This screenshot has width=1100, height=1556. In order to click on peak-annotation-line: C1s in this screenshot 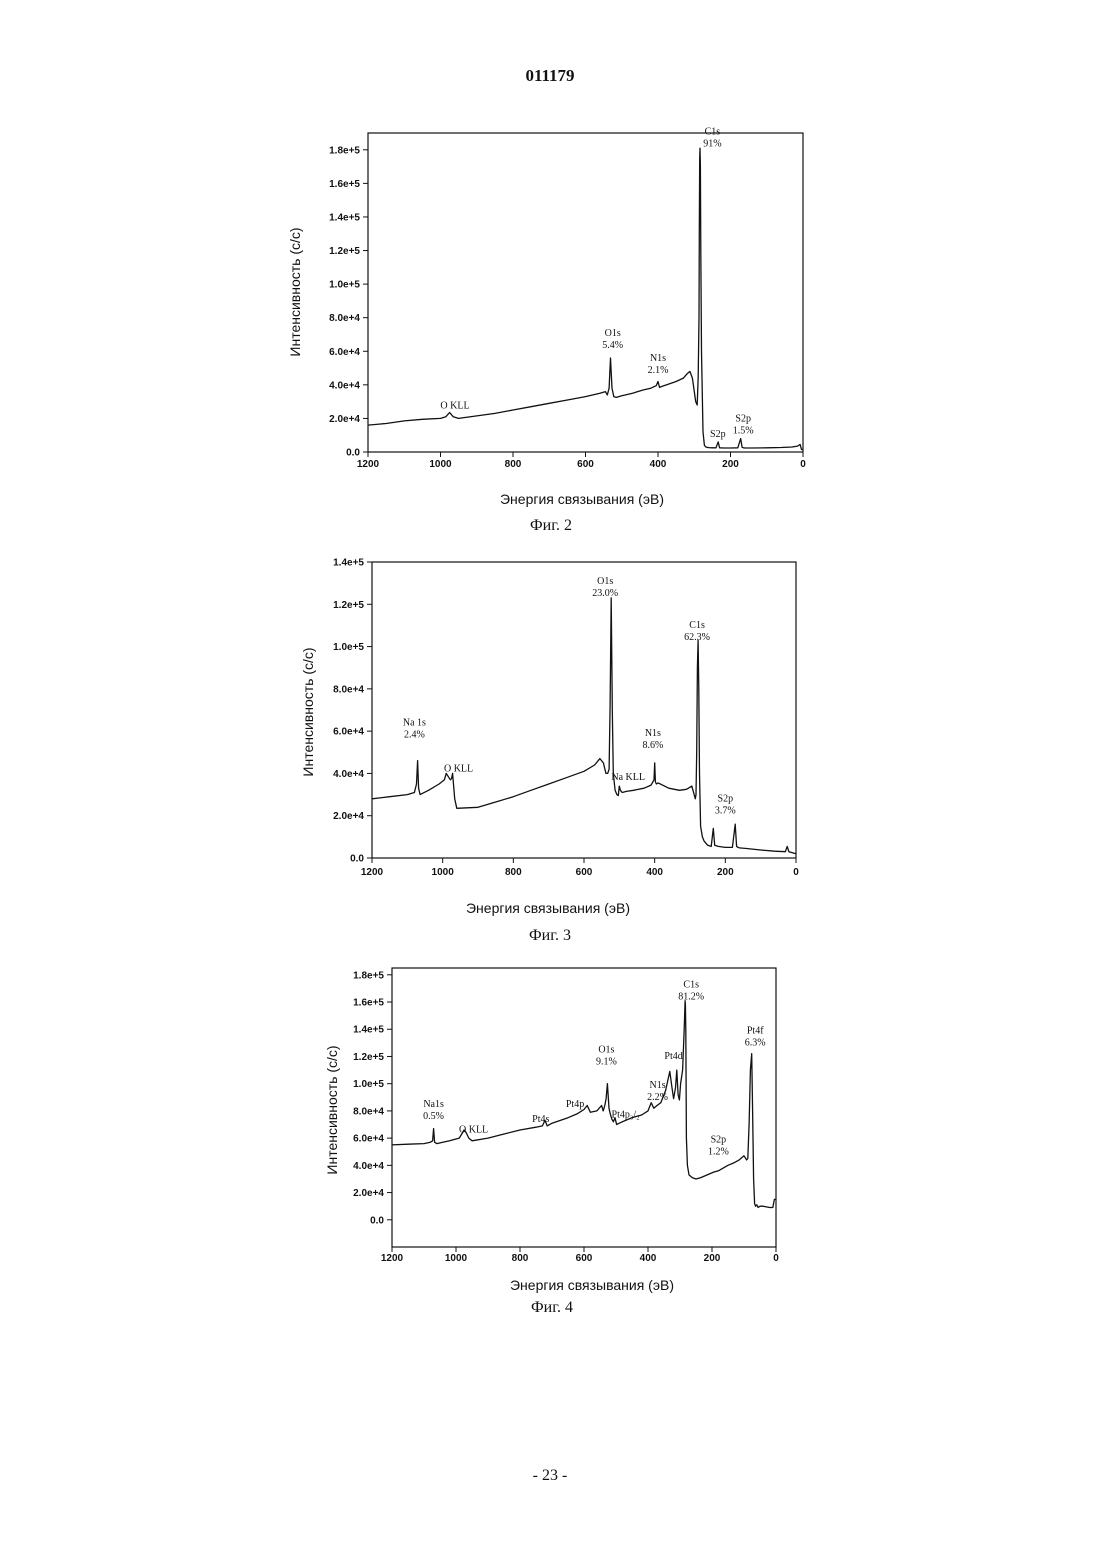, I will do `click(691, 984)`.